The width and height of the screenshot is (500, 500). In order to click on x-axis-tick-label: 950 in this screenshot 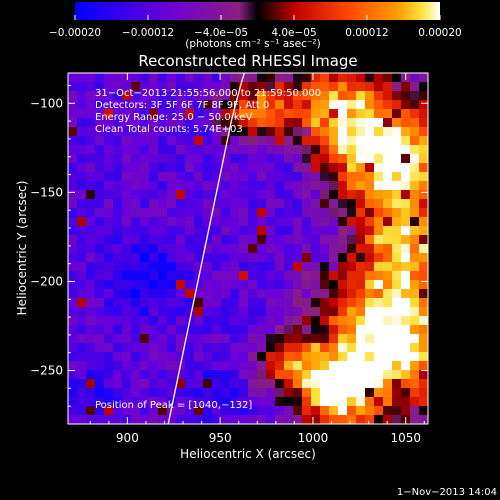, I will do `click(220, 438)`.